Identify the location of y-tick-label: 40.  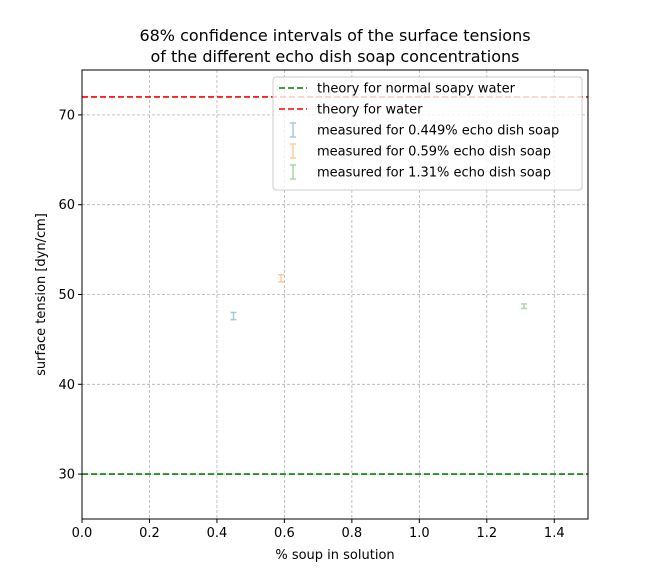
(66, 385).